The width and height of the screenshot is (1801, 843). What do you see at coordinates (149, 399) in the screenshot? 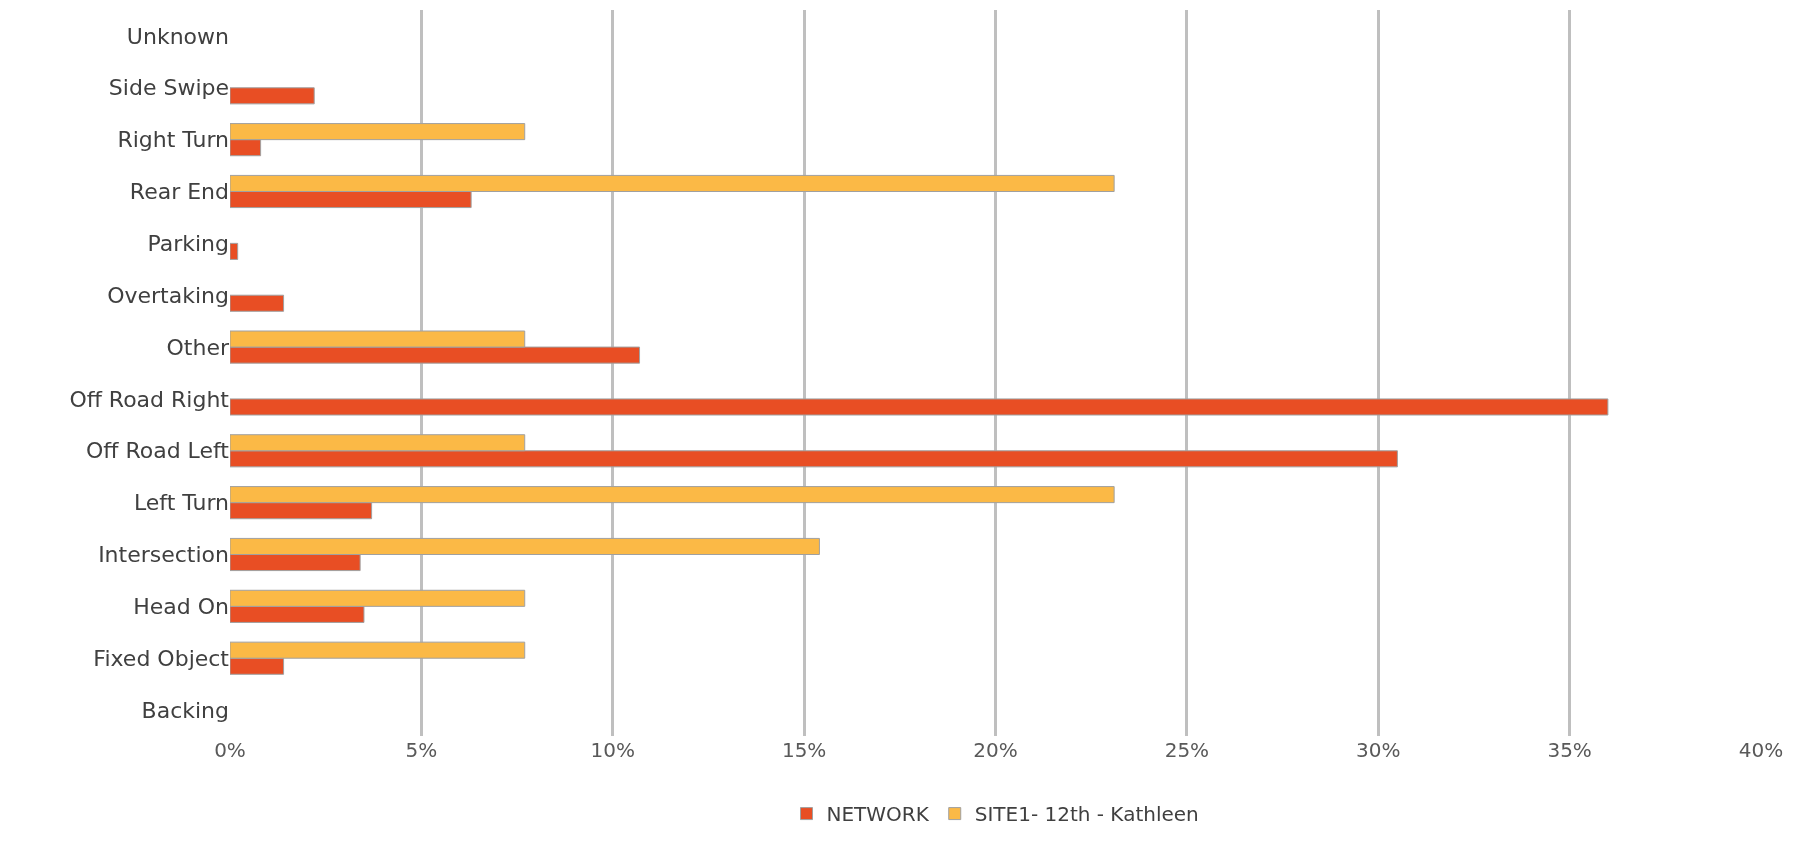
I see `y-tick-label: Off Road Right` at bounding box center [149, 399].